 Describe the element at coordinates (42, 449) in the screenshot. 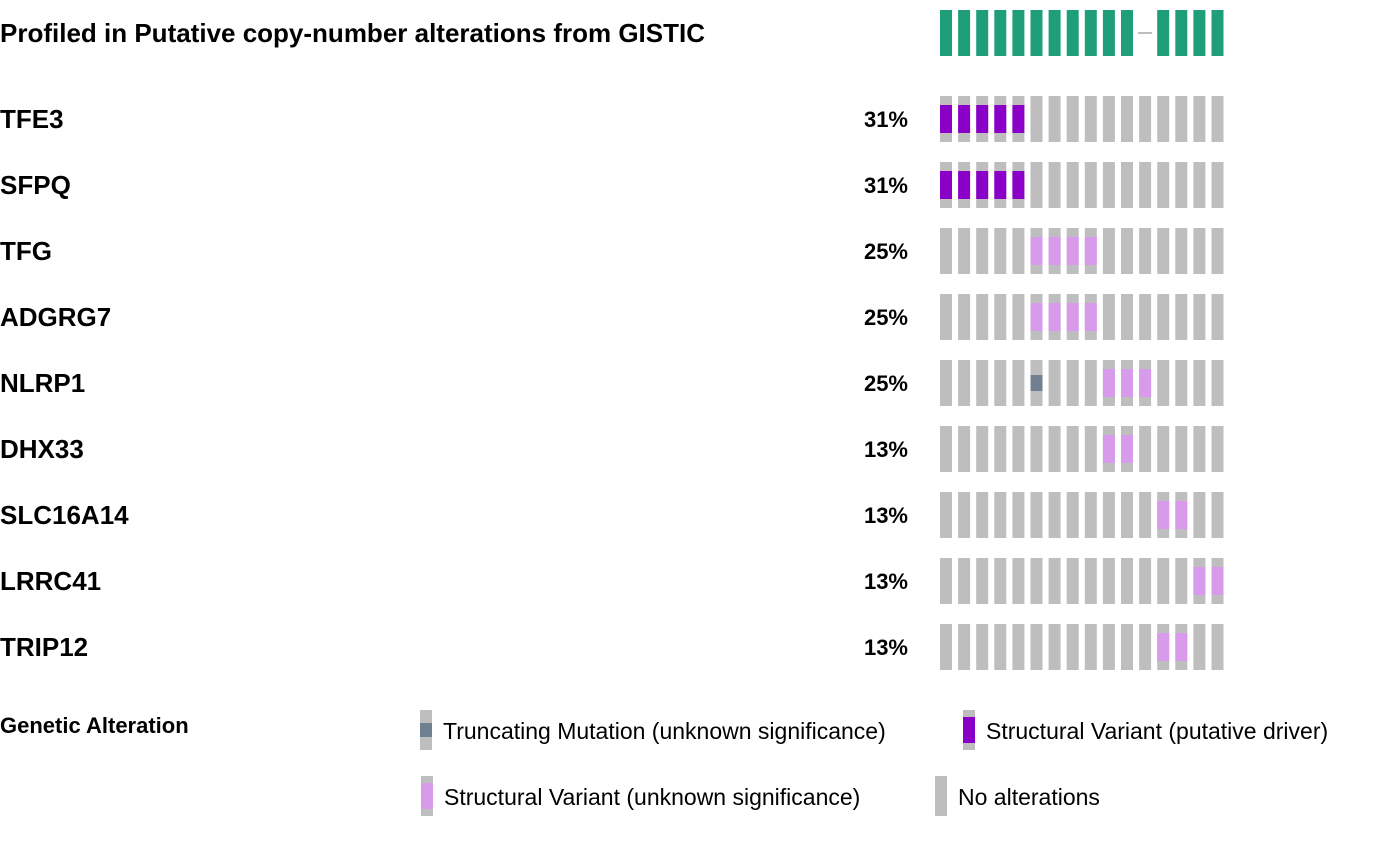

I see `gene-label: DHX33` at that location.